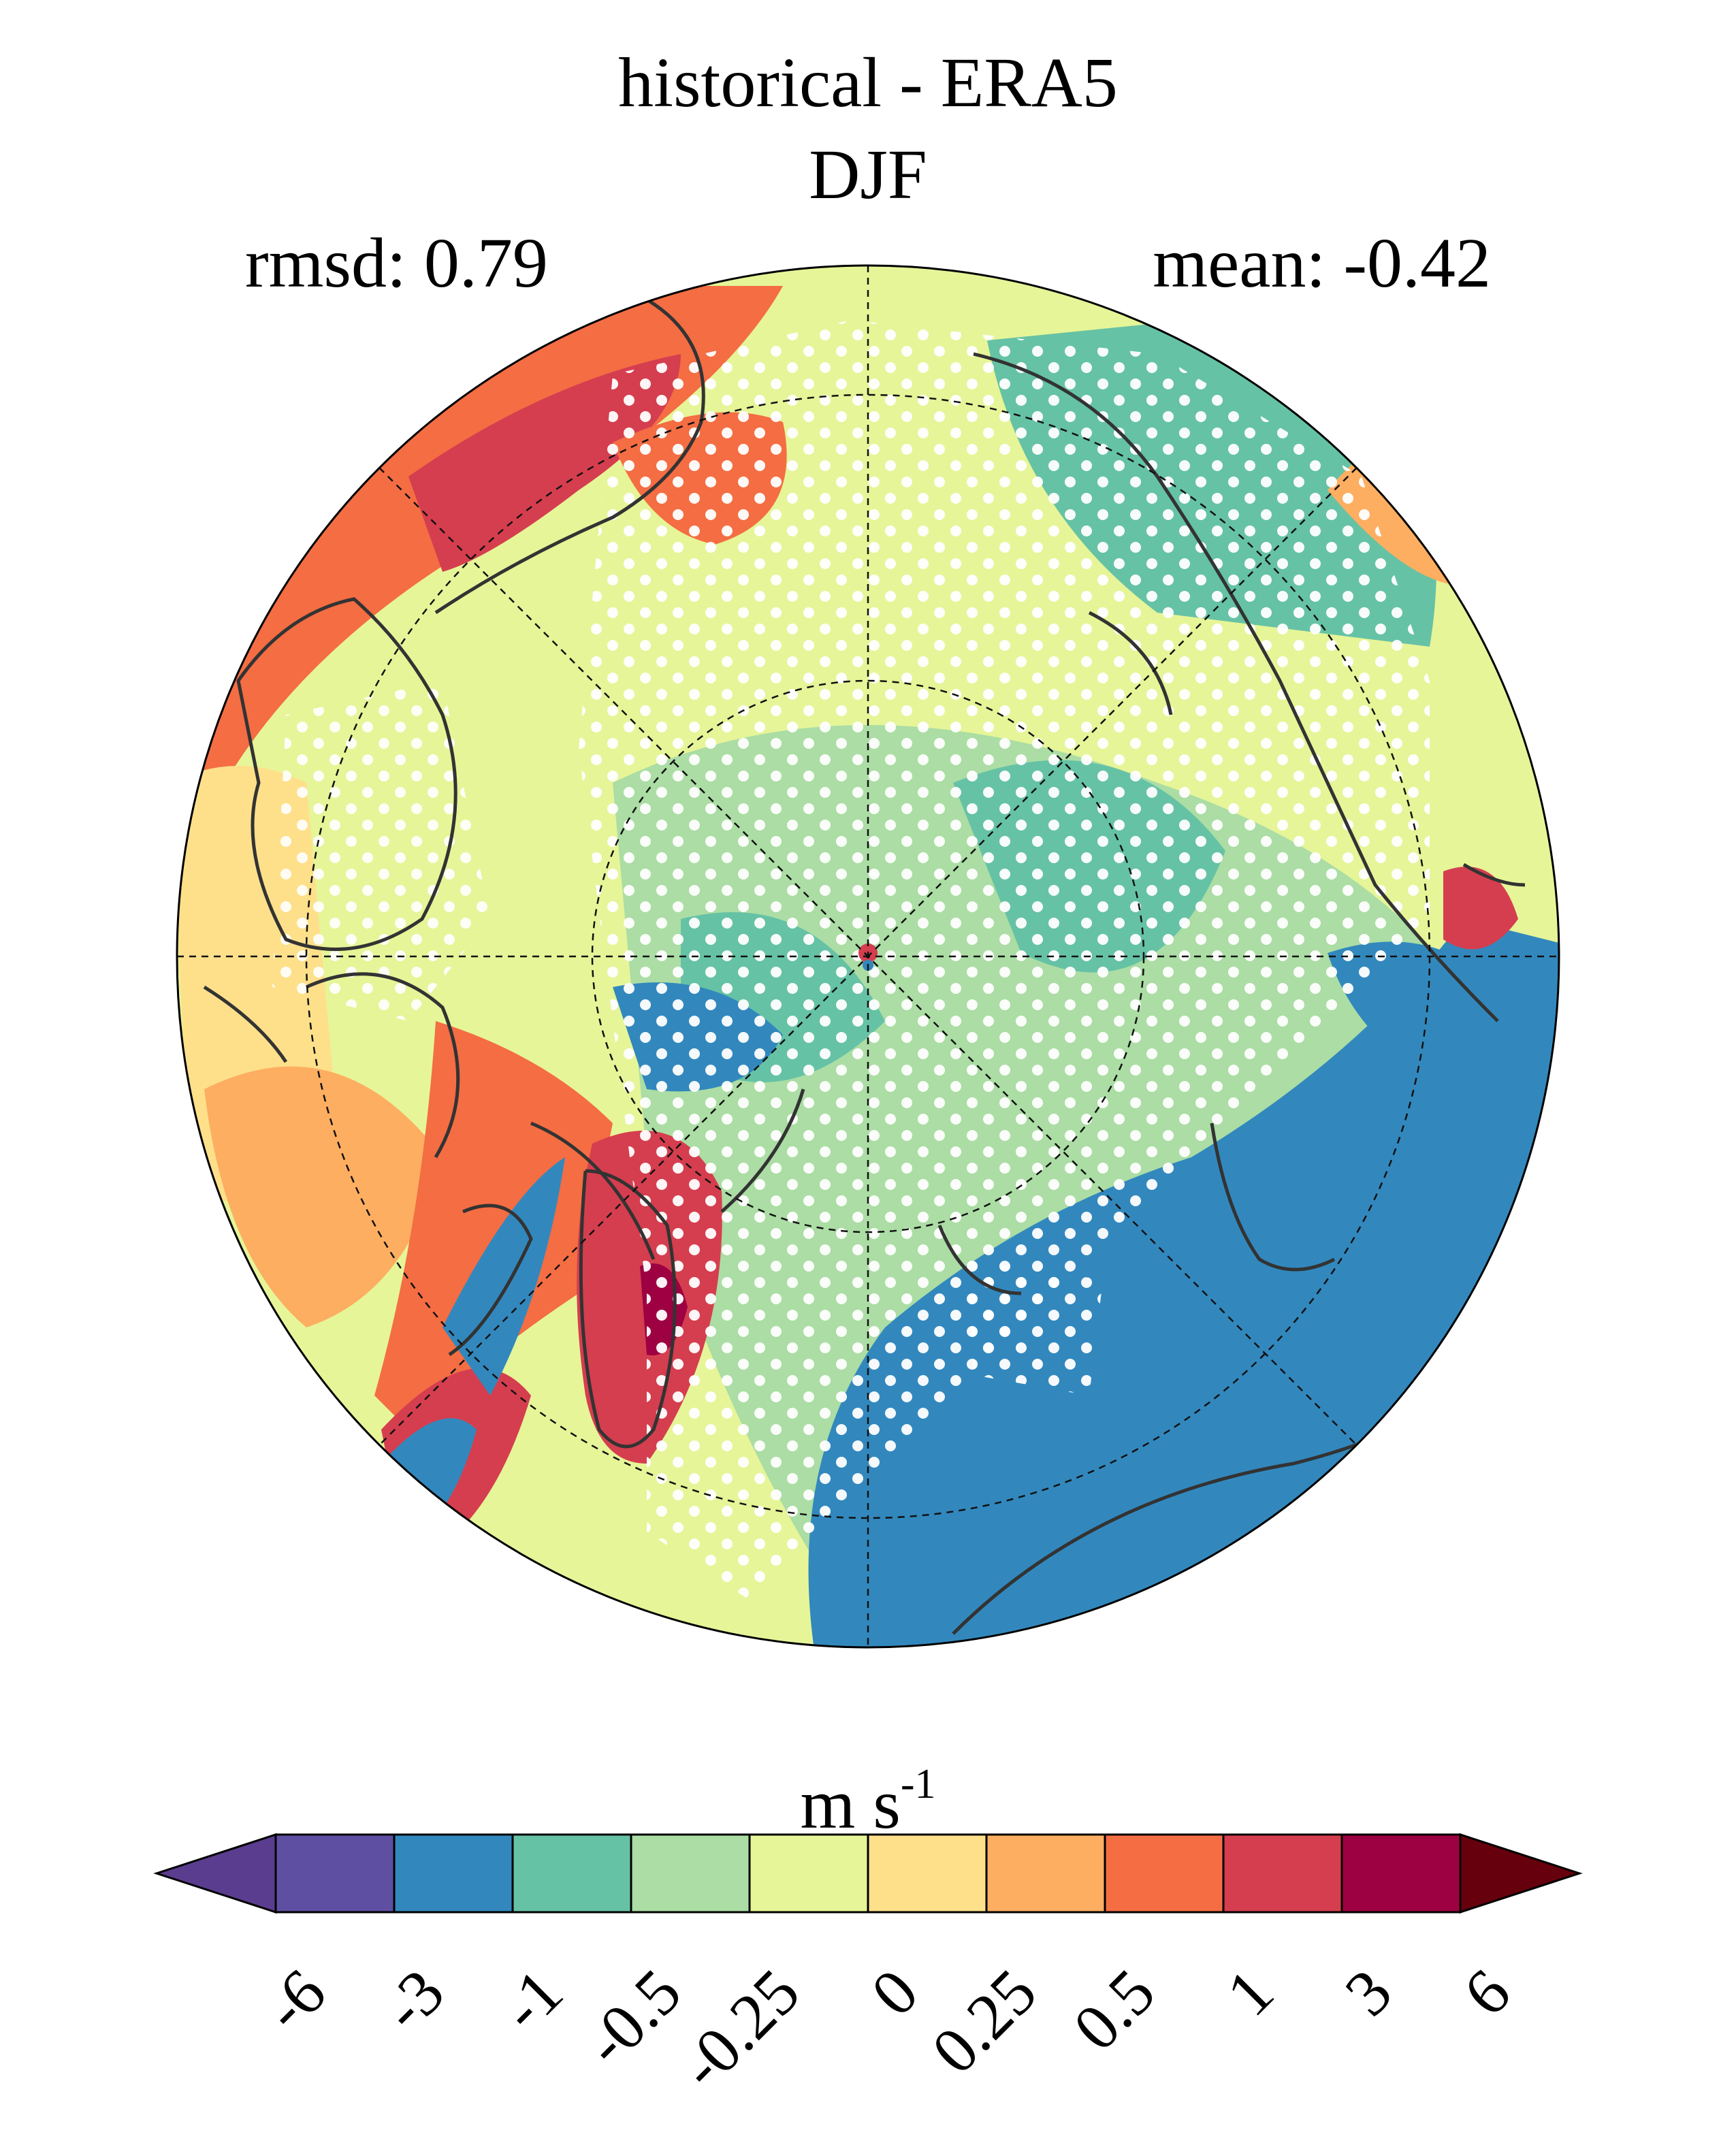 The width and height of the screenshot is (1736, 2130). I want to click on colorbar-tick-label: 0.5, so click(1114, 2010).